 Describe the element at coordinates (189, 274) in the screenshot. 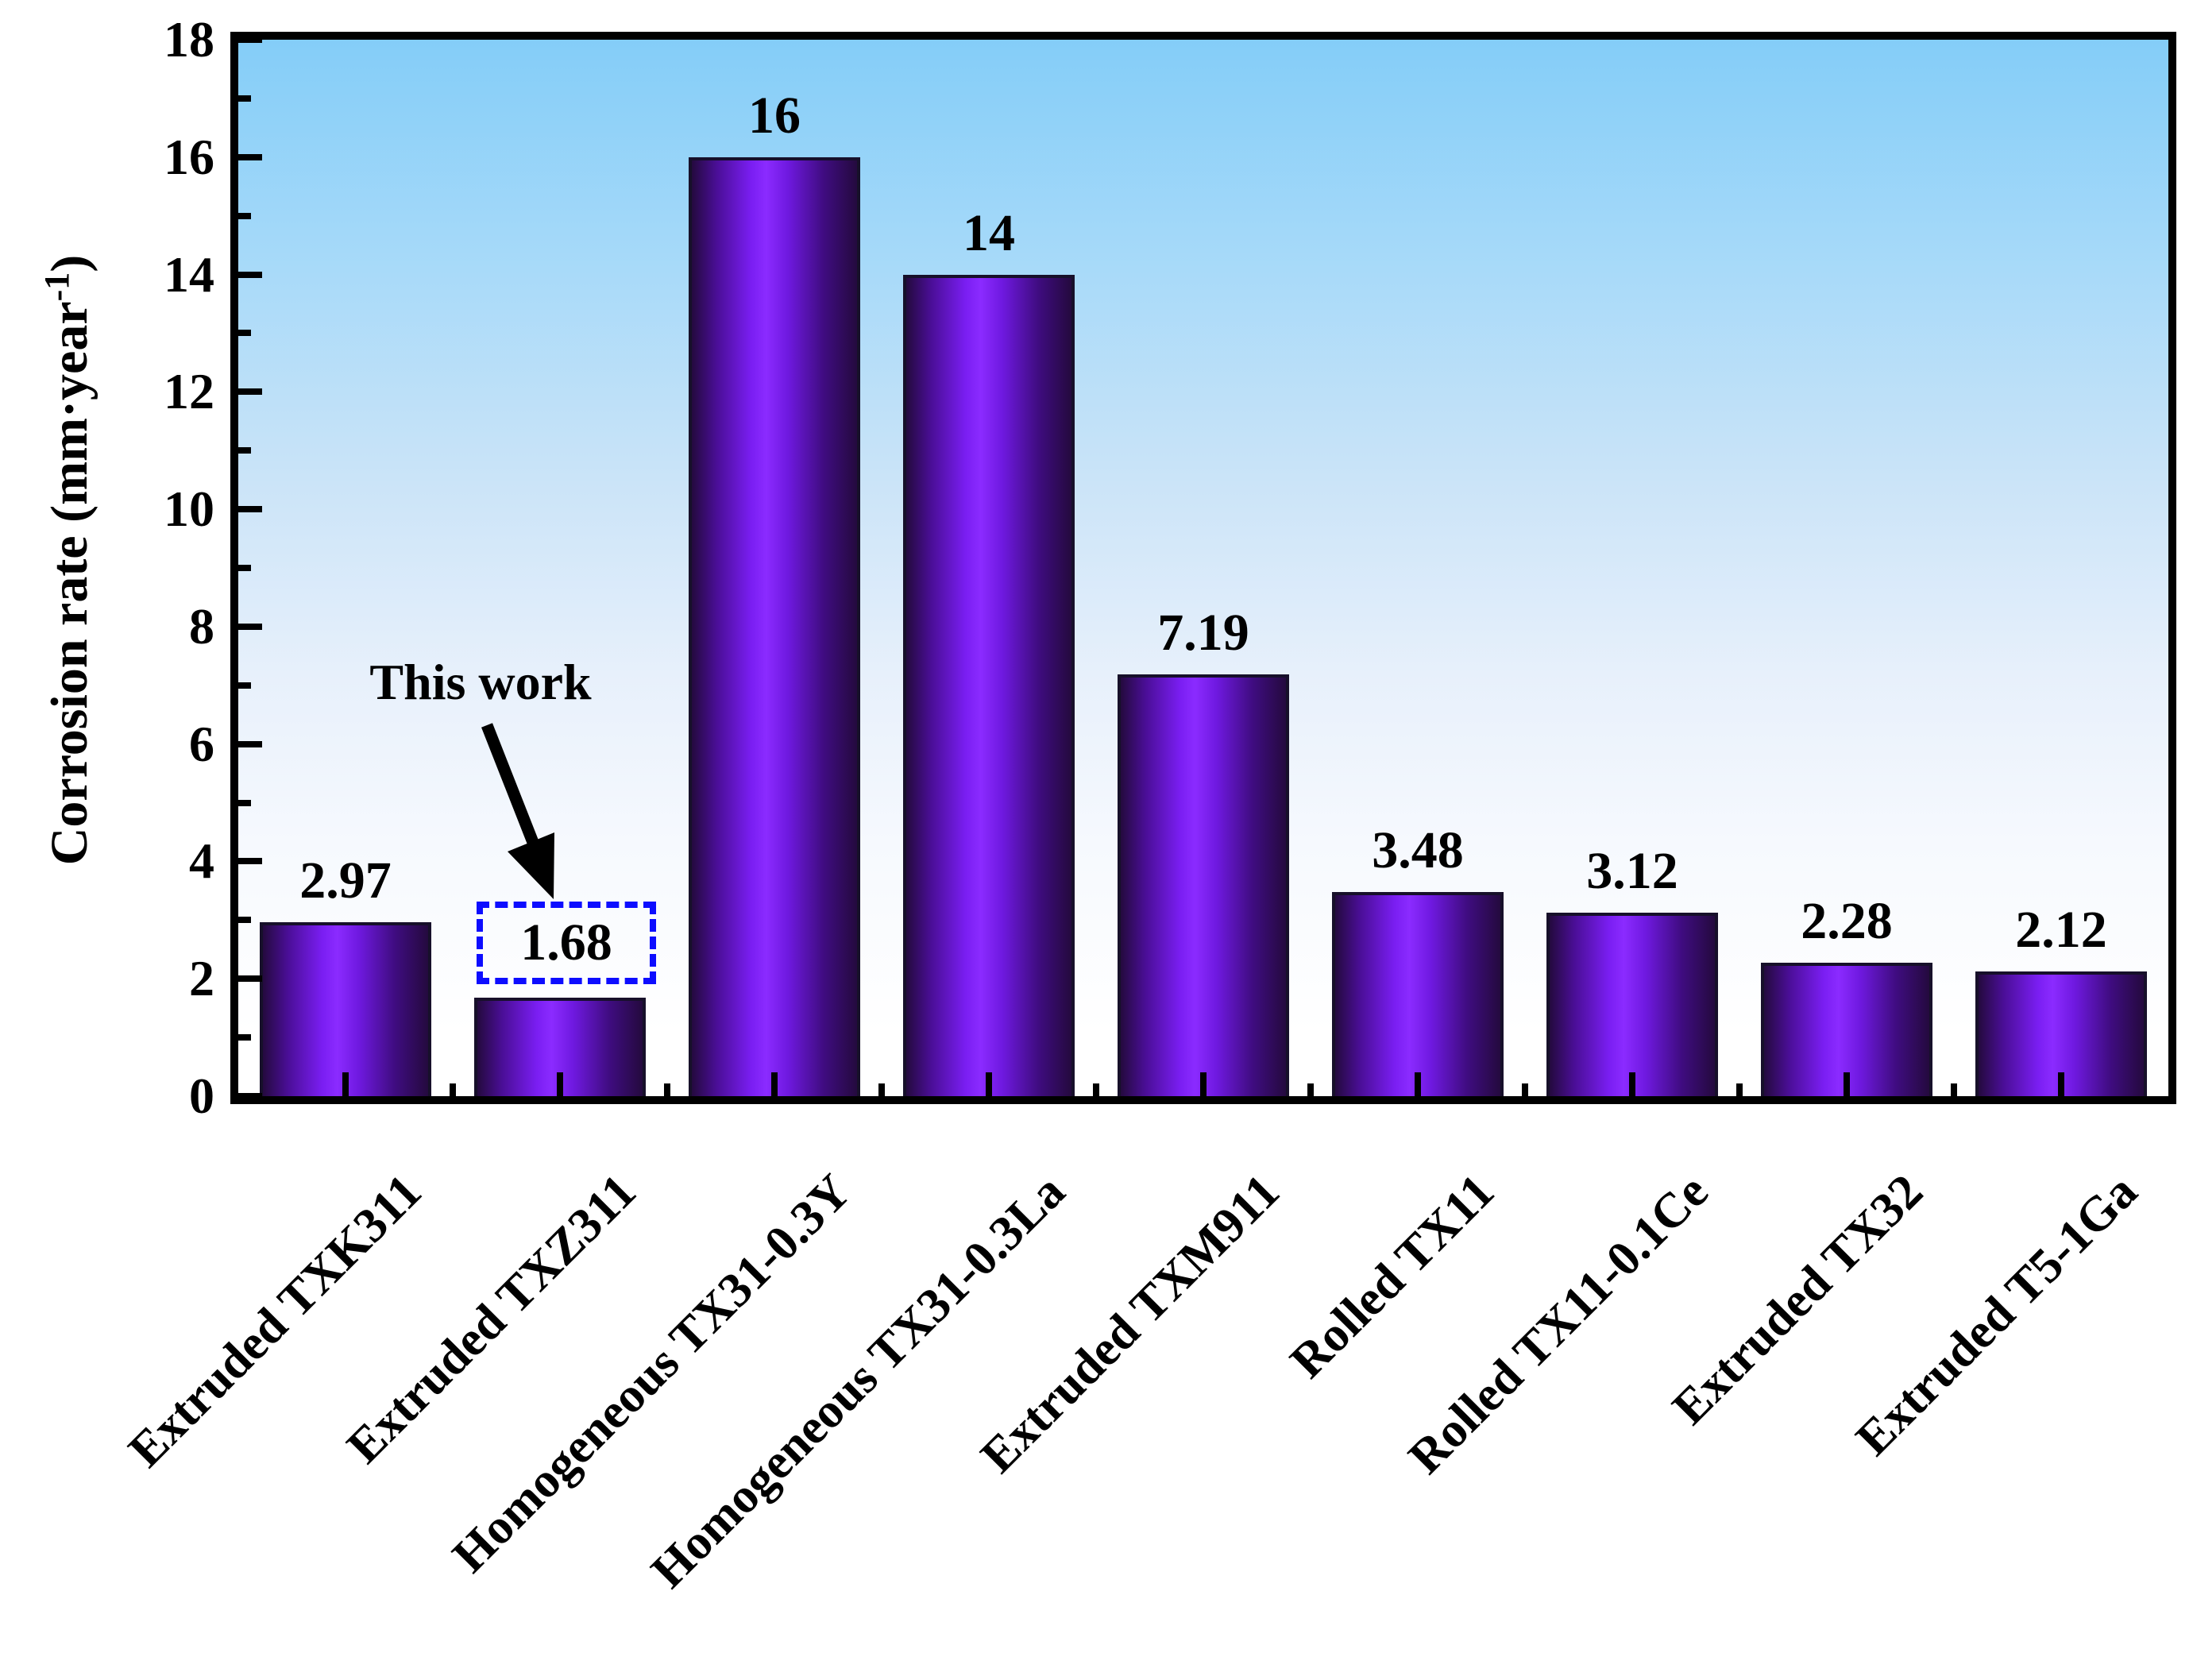

I see `y-axis-tick-label: 14` at that location.